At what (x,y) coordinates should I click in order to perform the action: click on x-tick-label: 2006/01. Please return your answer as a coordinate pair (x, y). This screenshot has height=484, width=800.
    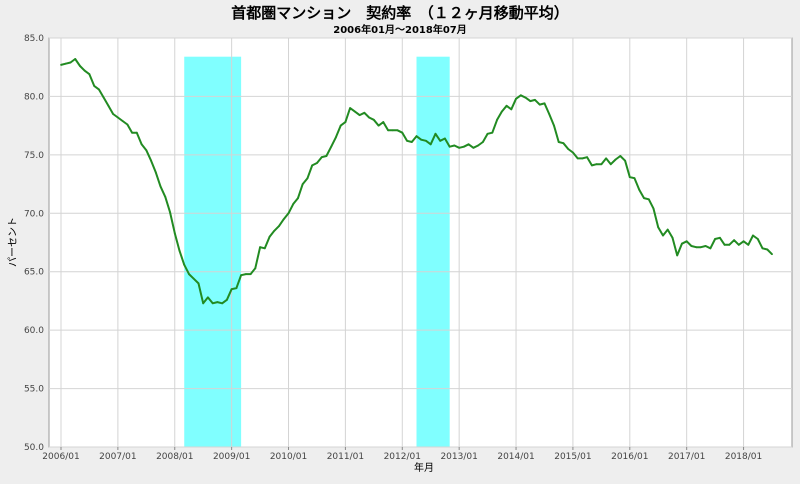
    Looking at the image, I should click on (60, 457).